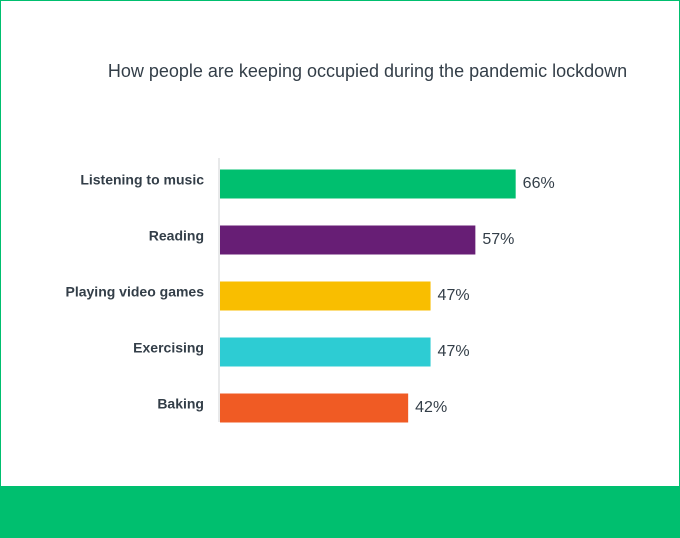 This screenshot has width=680, height=538. I want to click on value-label-reading: 57%, so click(498, 239).